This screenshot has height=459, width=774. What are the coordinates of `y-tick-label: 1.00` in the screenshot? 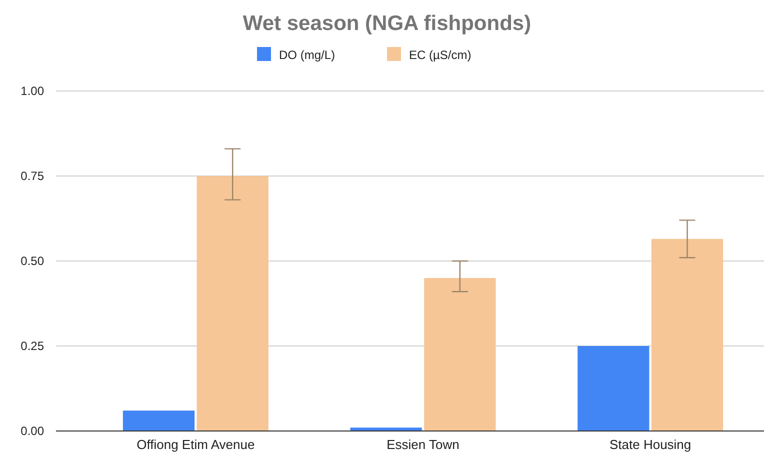 It's located at (32, 91).